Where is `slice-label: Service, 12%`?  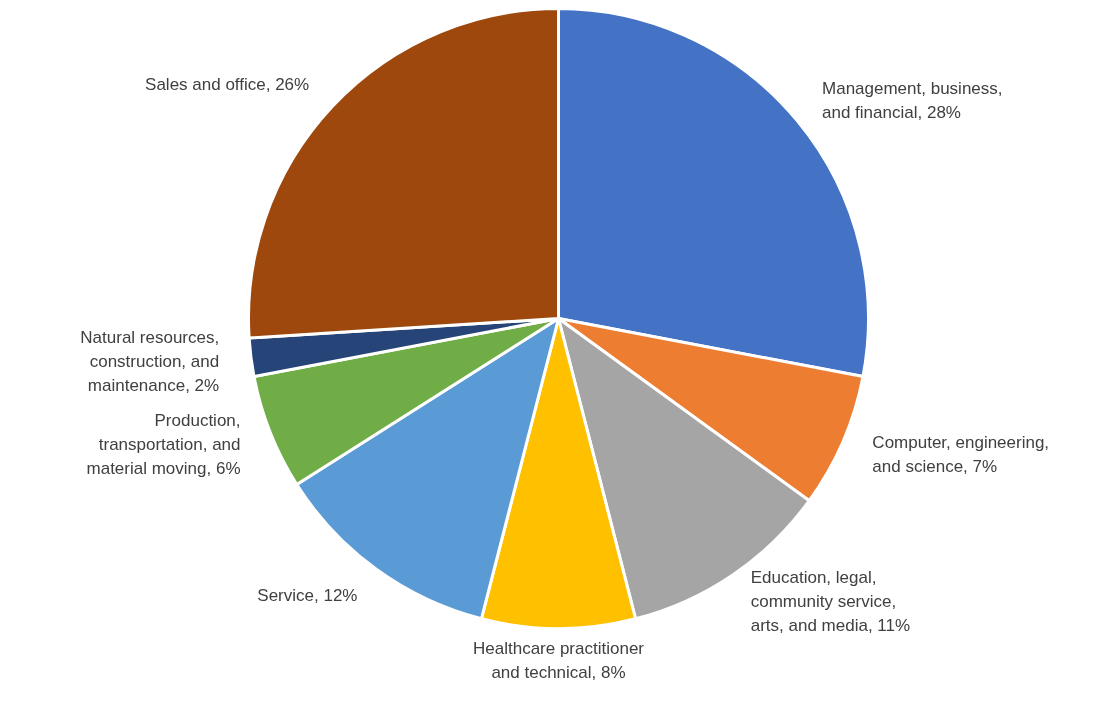
slice-label: Service, 12% is located at coordinates (307, 595).